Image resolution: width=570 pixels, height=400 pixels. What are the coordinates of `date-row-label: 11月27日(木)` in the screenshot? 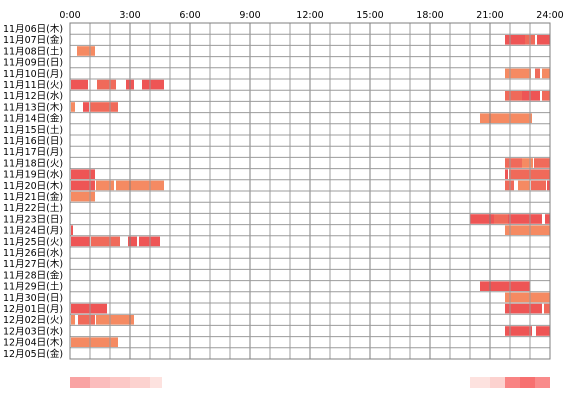 It's located at (33, 264).